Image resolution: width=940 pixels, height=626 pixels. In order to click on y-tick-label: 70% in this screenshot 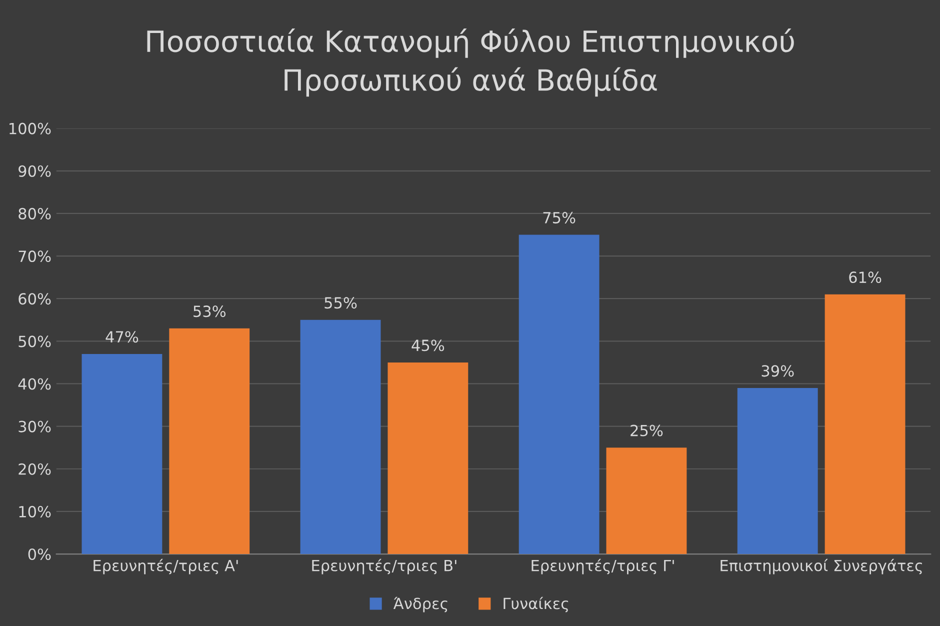, I will do `click(34, 256)`.